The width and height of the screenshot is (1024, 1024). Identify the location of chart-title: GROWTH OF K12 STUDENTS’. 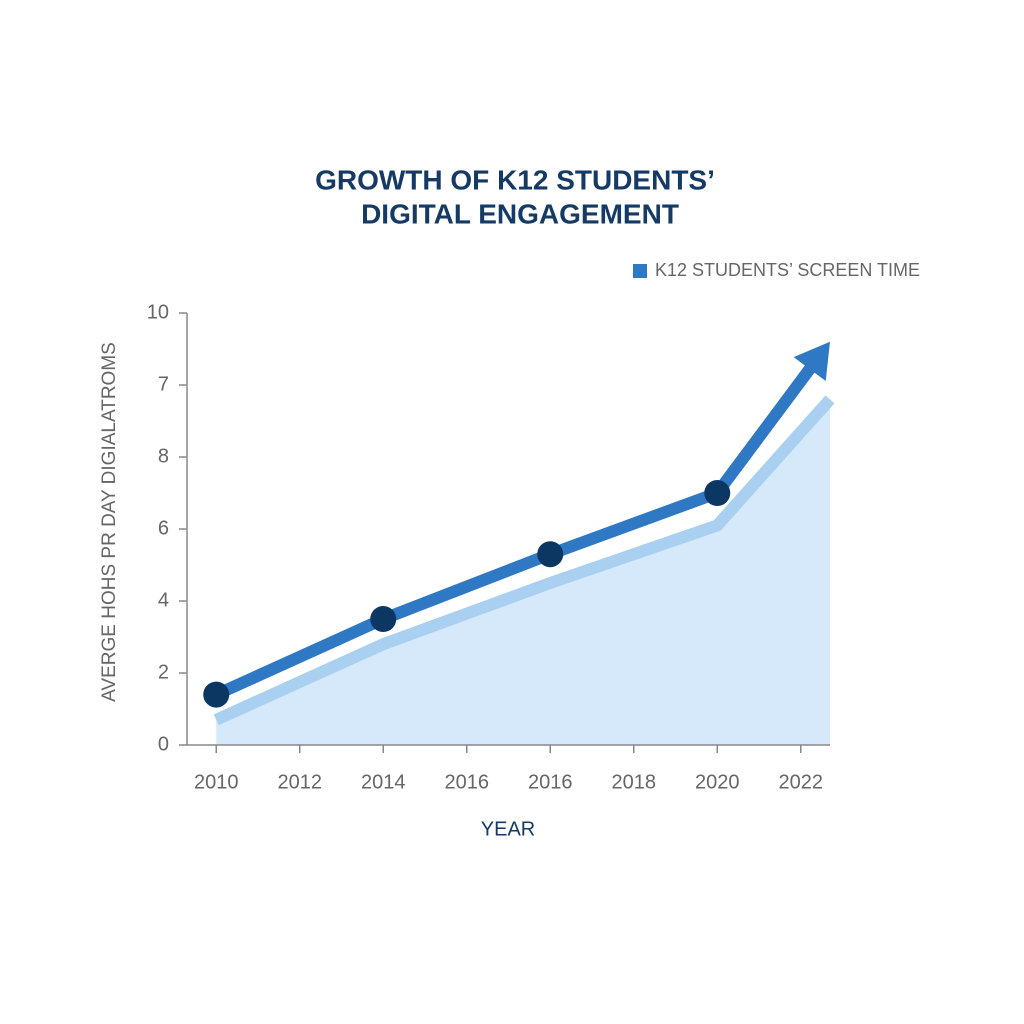
(515, 179).